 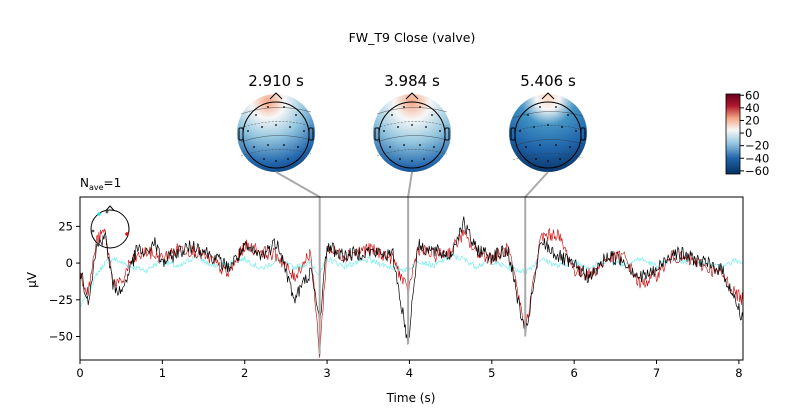 What do you see at coordinates (656, 373) in the screenshot?
I see `x-tick-label: 7` at bounding box center [656, 373].